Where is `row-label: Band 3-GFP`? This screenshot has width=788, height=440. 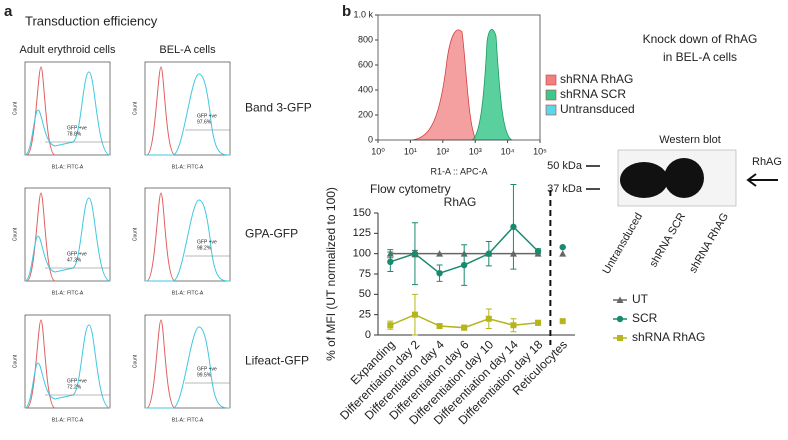
row-label: Band 3-GFP is located at coordinates (278, 108).